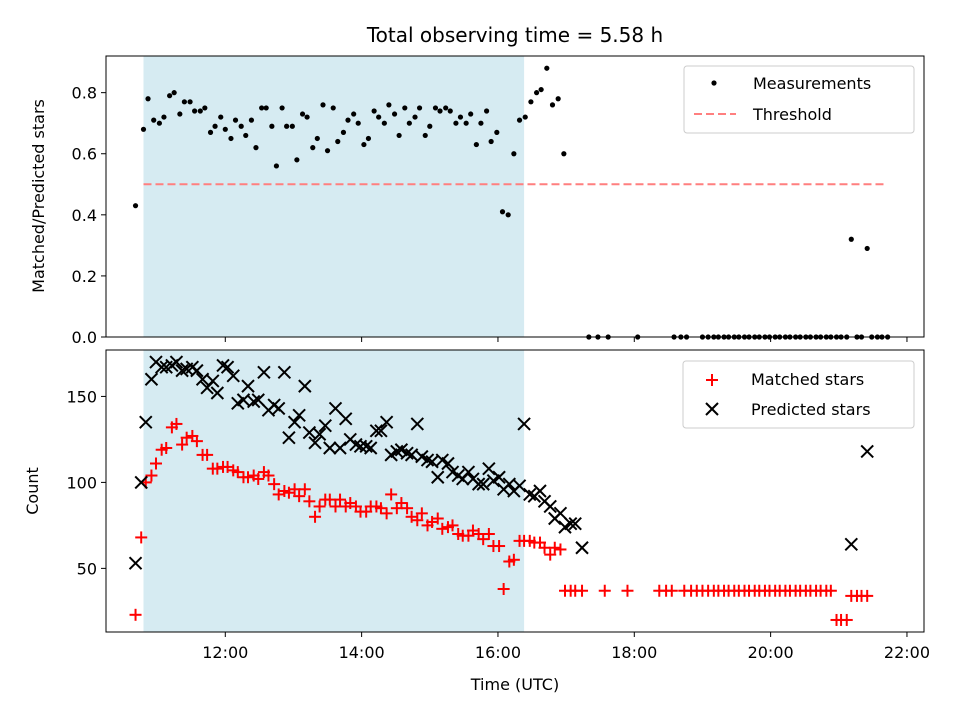 The height and width of the screenshot is (720, 960). Describe the element at coordinates (907, 652) in the screenshot. I see `time-x-tick-label: 22:00` at that location.